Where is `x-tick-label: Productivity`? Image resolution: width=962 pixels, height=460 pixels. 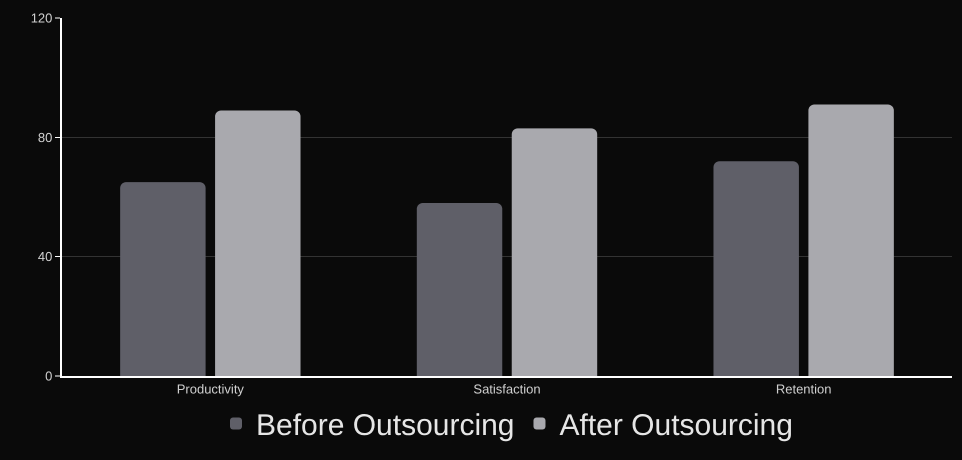 x-tick-label: Productivity is located at coordinates (210, 389).